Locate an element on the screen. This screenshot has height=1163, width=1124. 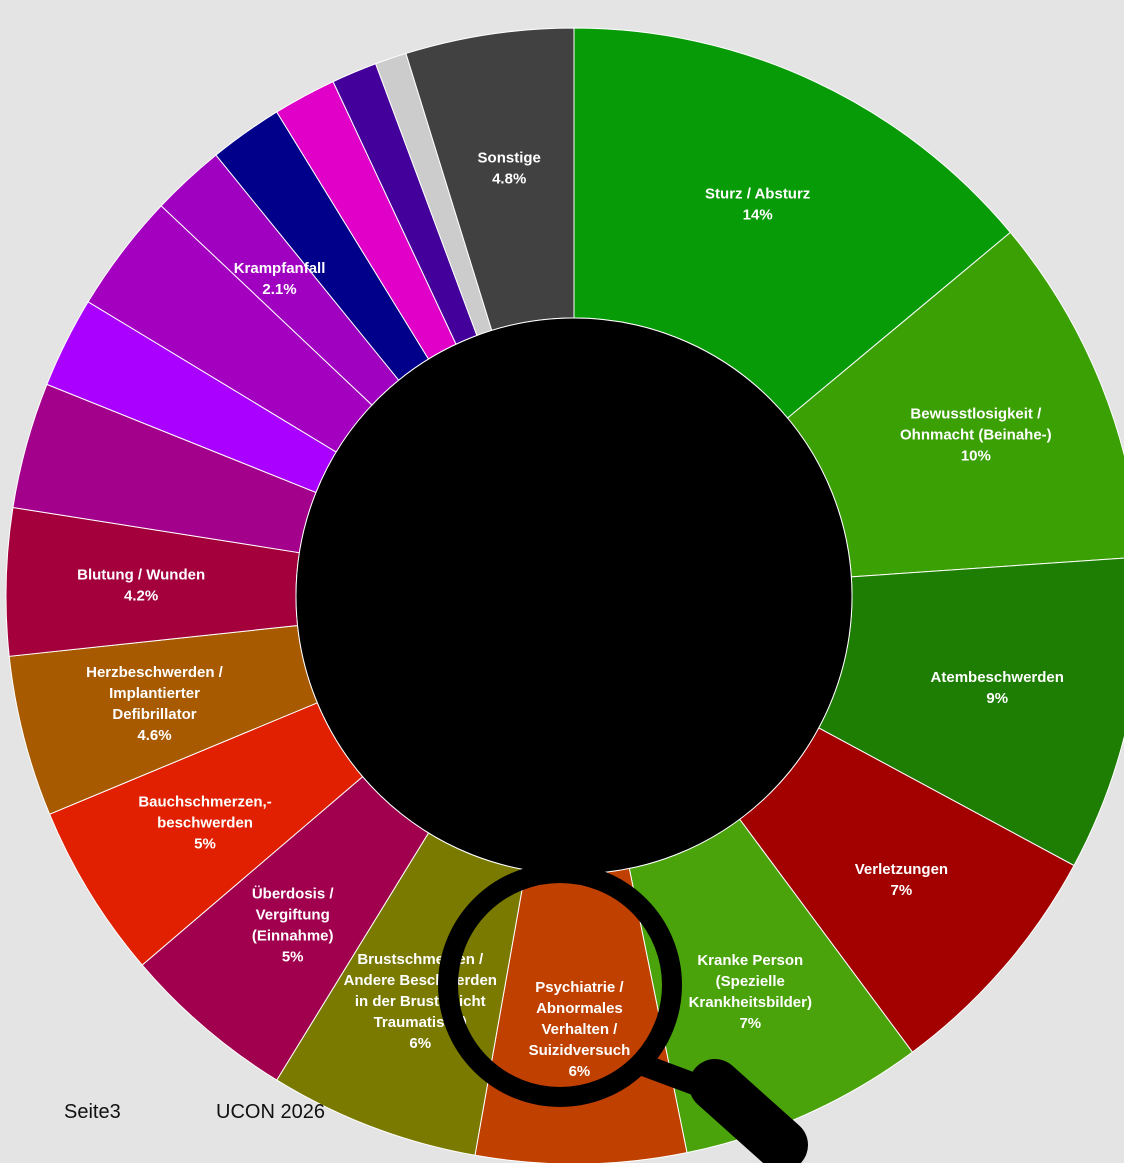
slice-label-berdosis-vergiftung-einnahme: Überdosis / Vergiftung (Einnahme) 5% is located at coordinates (293, 926).